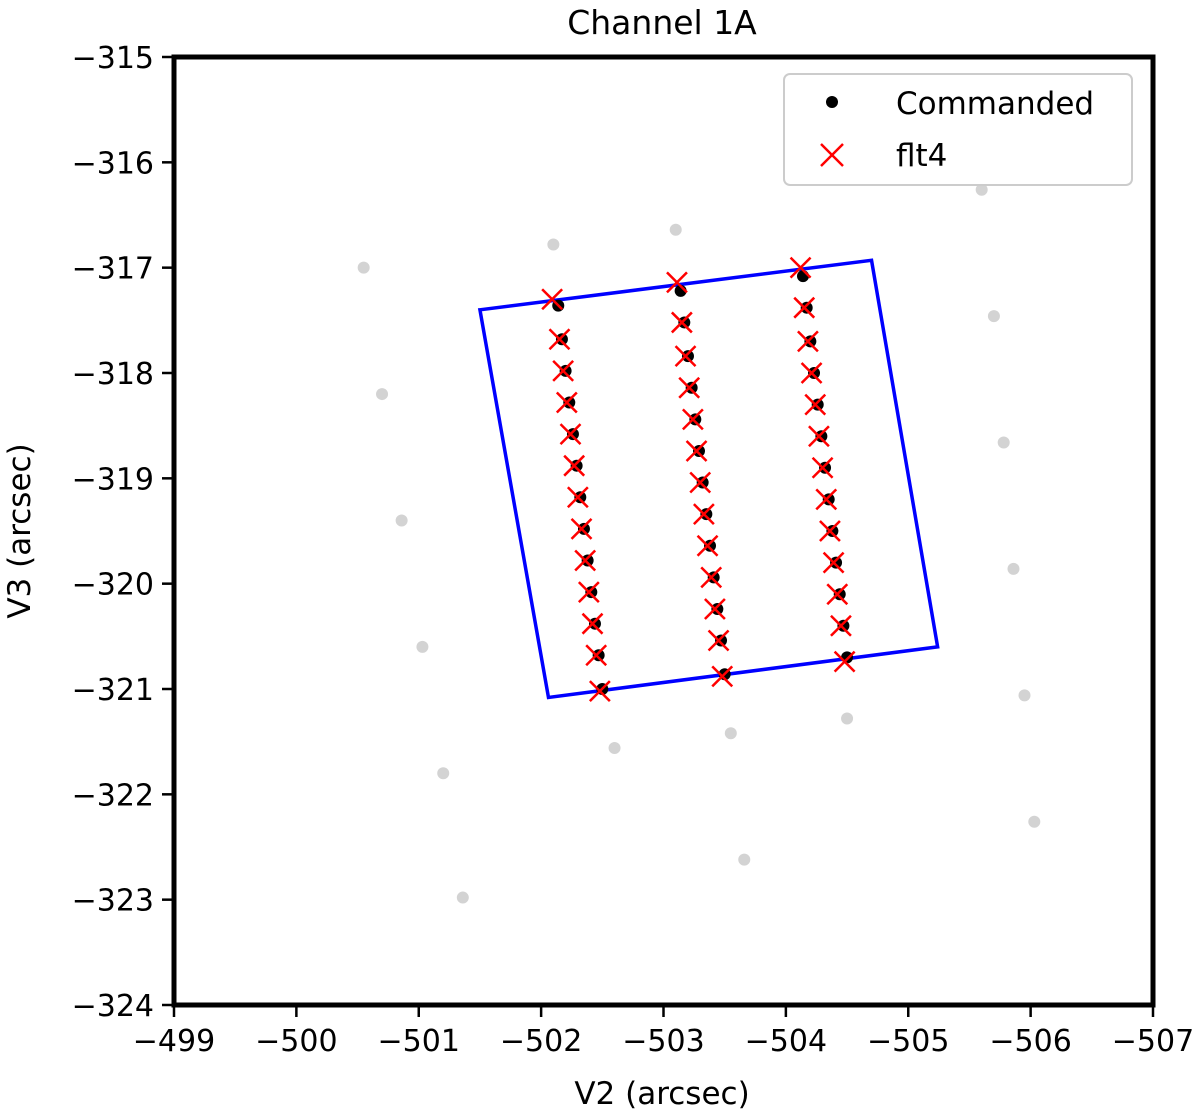  What do you see at coordinates (113, 479) in the screenshot?
I see `y-tick-label: −319` at bounding box center [113, 479].